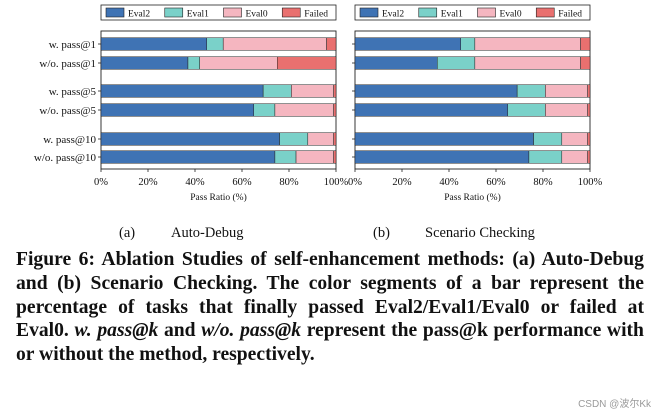 The height and width of the screenshot is (415, 661). What do you see at coordinates (614, 404) in the screenshot?
I see `watermark: CSDN @波尔Kk` at bounding box center [614, 404].